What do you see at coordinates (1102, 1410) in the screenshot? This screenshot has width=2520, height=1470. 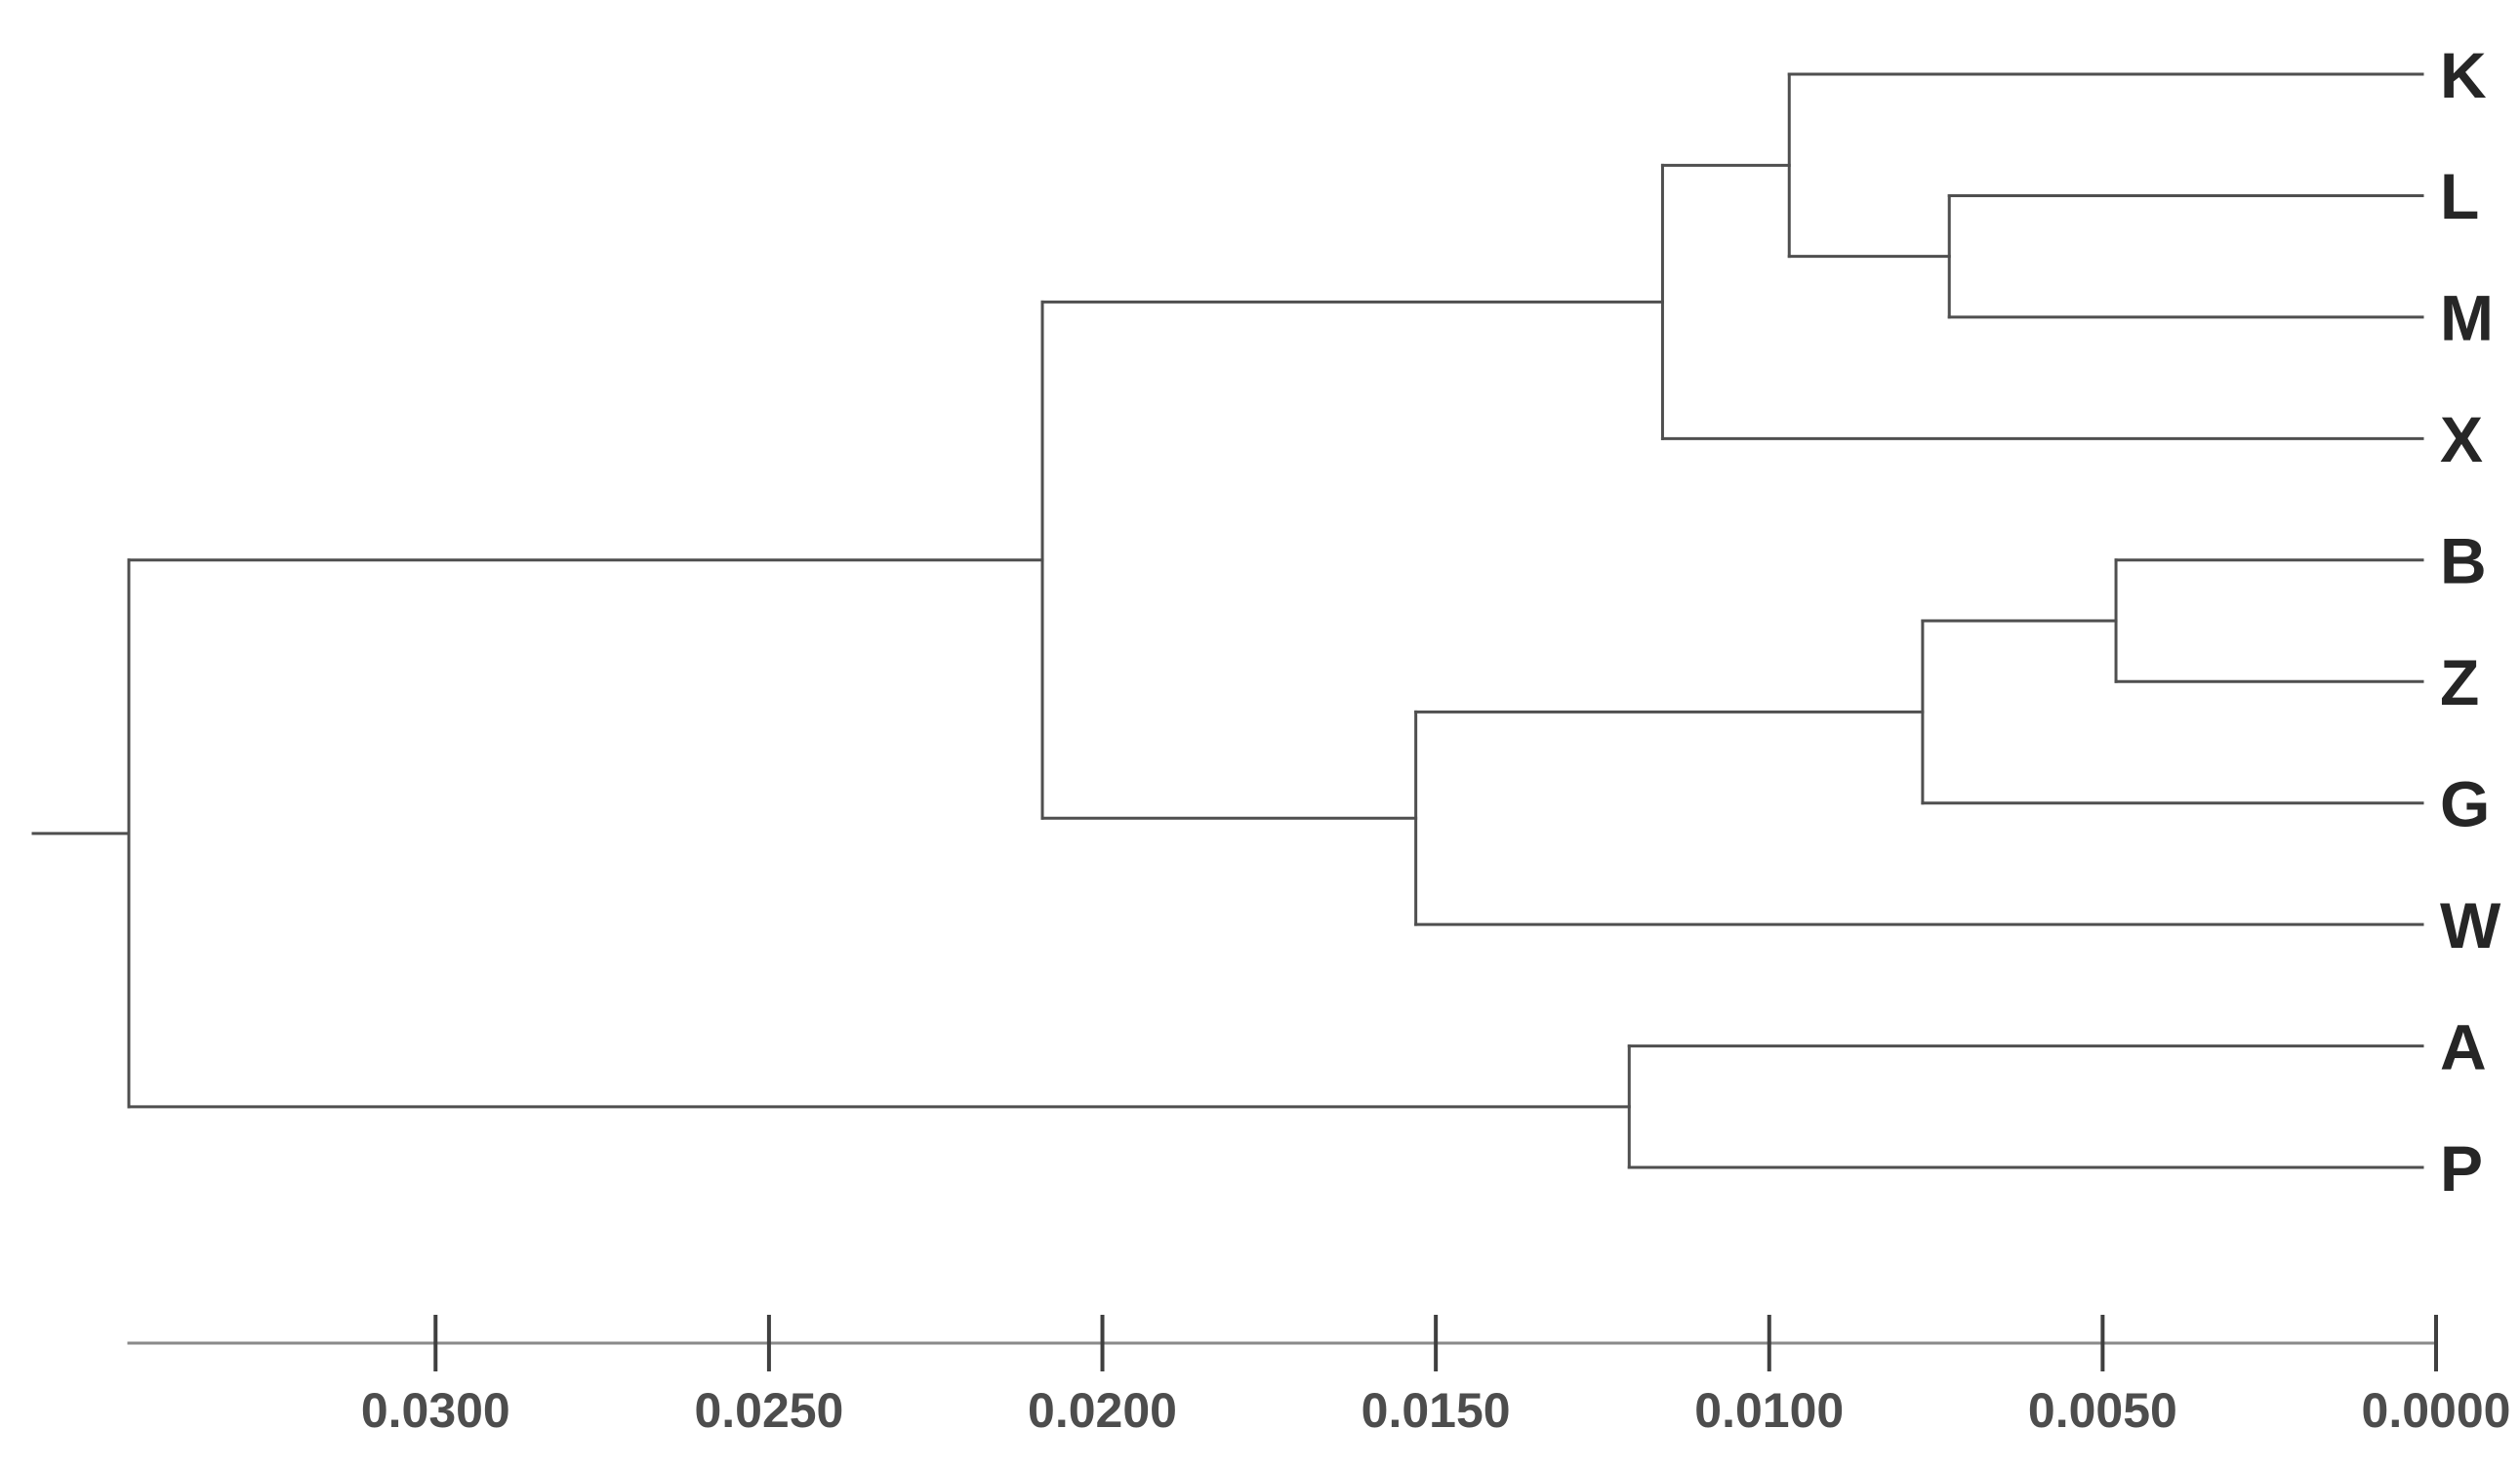 I see `axis-tick-label-0.0200: 0.0200` at bounding box center [1102, 1410].